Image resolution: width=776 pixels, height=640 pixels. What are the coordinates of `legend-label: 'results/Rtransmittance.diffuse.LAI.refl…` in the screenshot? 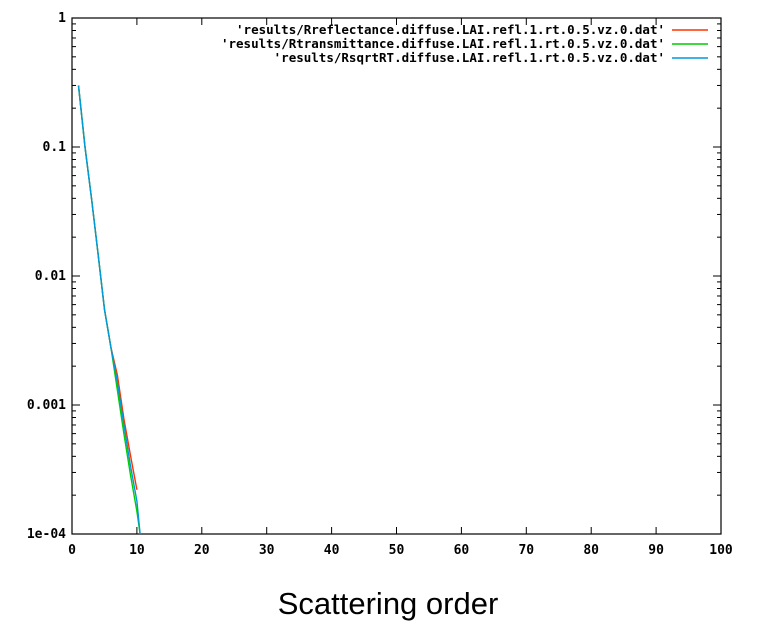 It's located at (443, 43).